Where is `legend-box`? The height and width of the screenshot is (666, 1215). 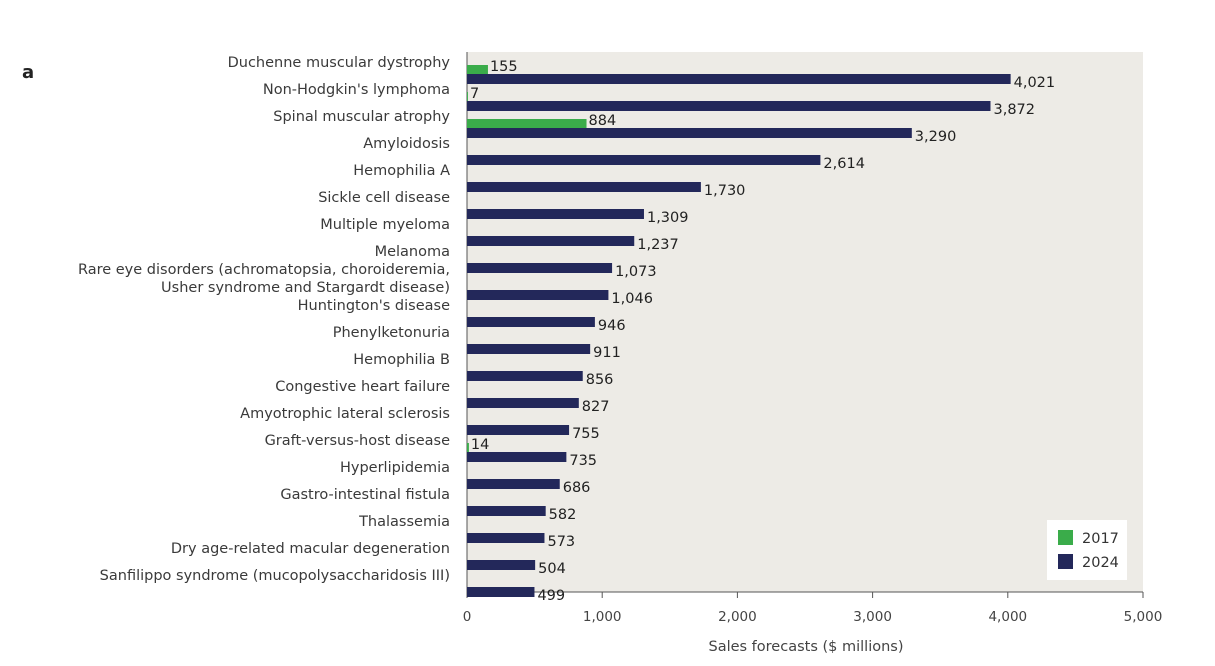 legend-box is located at coordinates (1087, 550).